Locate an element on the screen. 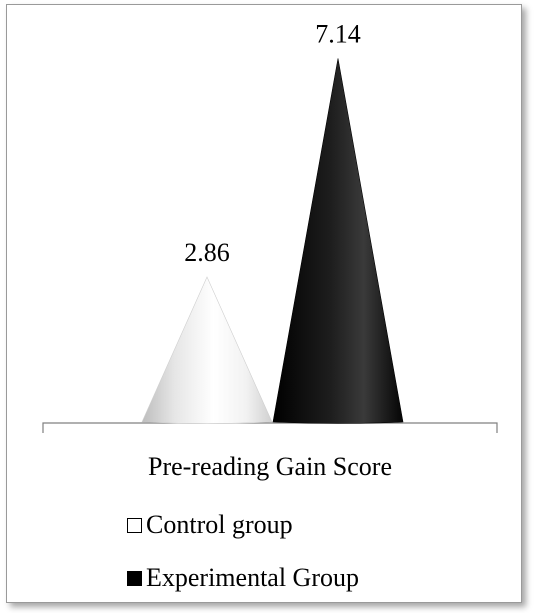 The width and height of the screenshot is (534, 613). legend-item-control: Control group is located at coordinates (210, 525).